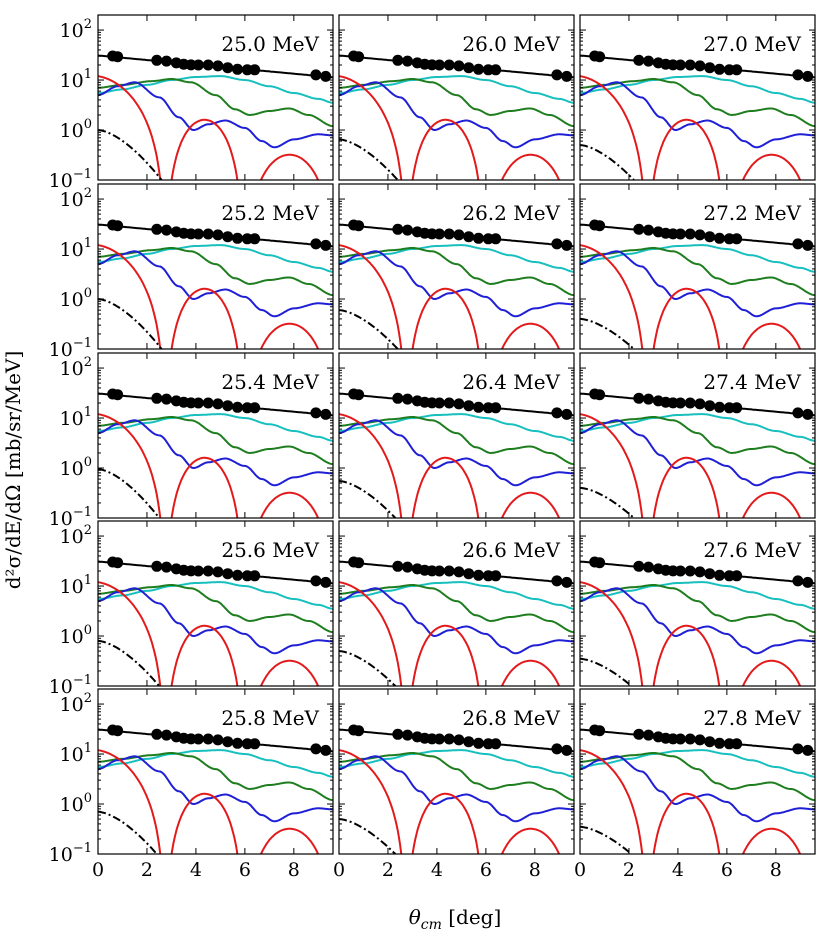 The height and width of the screenshot is (941, 830). Describe the element at coordinates (752, 44) in the screenshot. I see `panel-energy-label: 27.0 MeV` at that location.